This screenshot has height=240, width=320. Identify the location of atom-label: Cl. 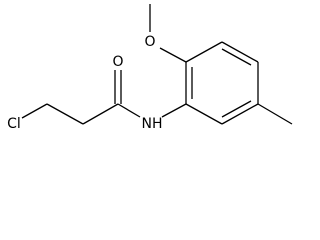
(14, 124).